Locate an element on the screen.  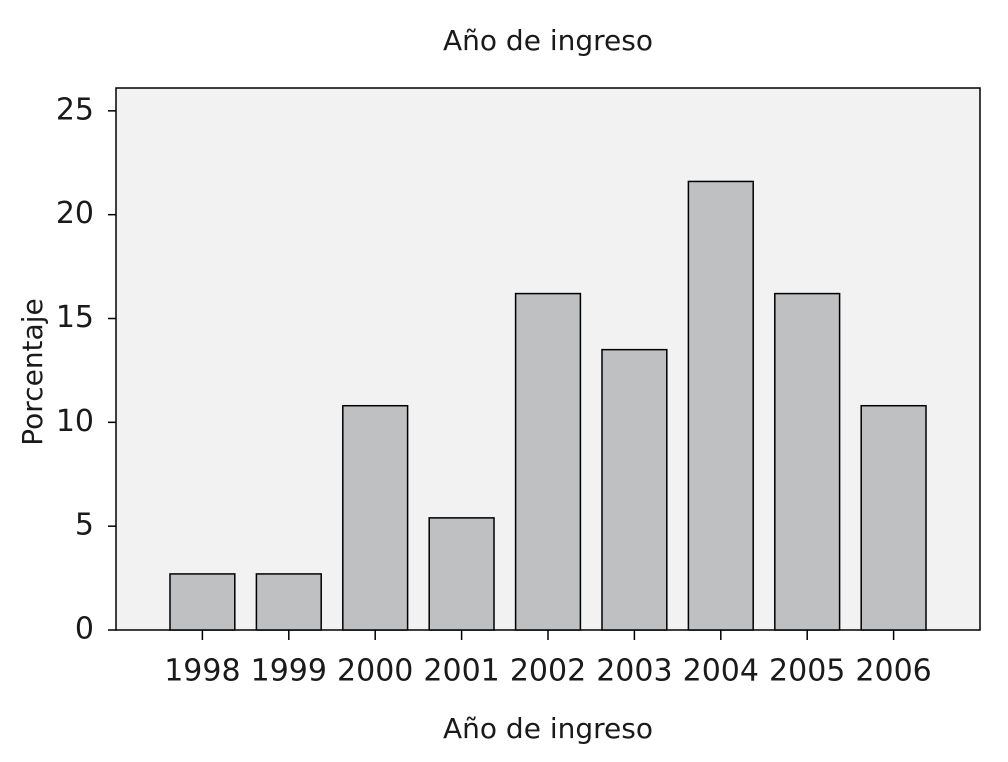
x-tick-label: 2003 is located at coordinates (634, 671).